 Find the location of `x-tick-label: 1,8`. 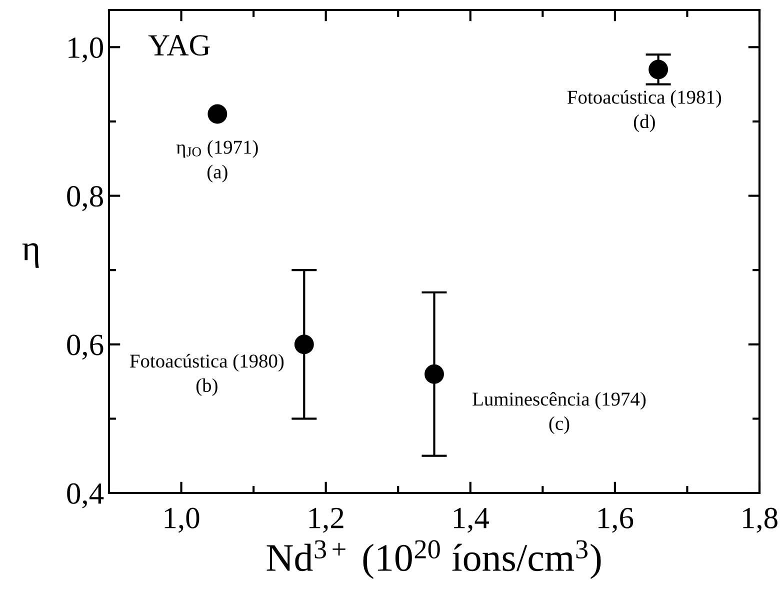

x-tick-label: 1,8 is located at coordinates (760, 520).